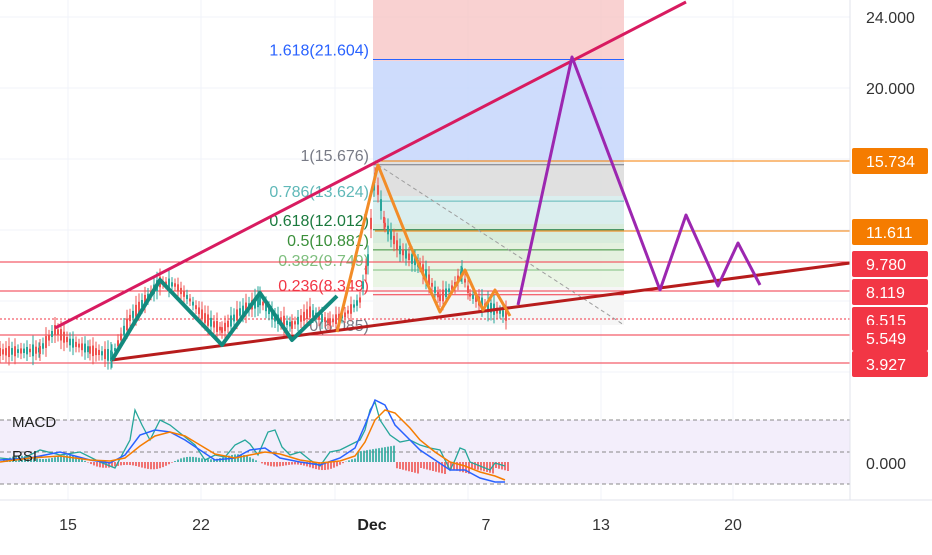 The height and width of the screenshot is (555, 932). What do you see at coordinates (890, 161) in the screenshot?
I see `price-badge: 15.734` at bounding box center [890, 161].